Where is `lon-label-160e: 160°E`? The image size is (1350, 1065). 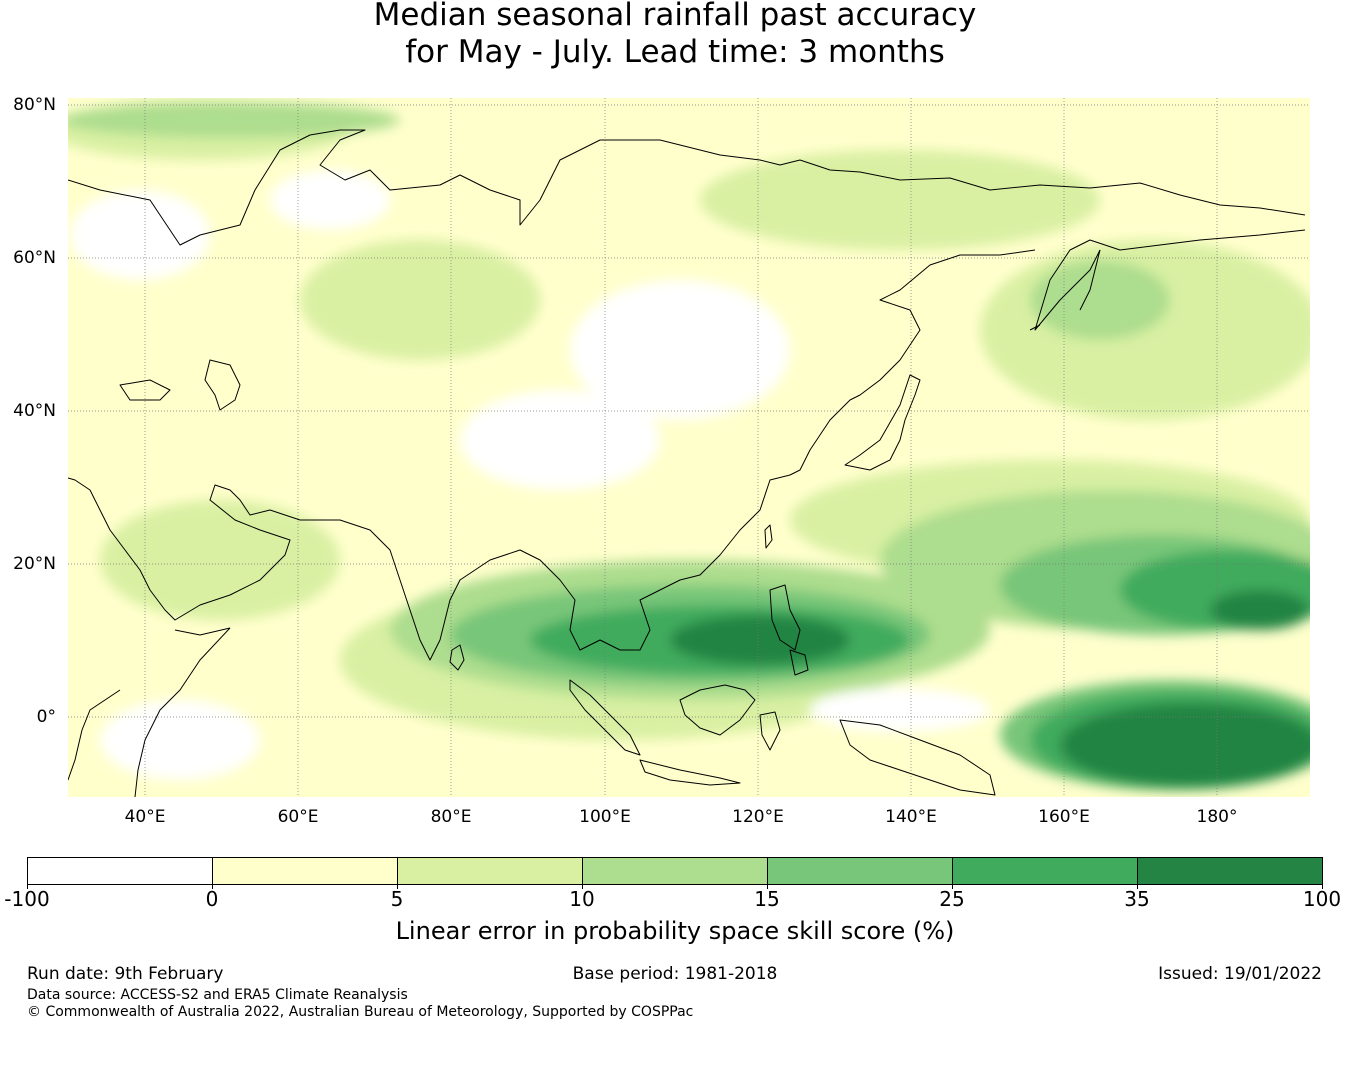 lon-label-160e: 160°E is located at coordinates (1064, 817).